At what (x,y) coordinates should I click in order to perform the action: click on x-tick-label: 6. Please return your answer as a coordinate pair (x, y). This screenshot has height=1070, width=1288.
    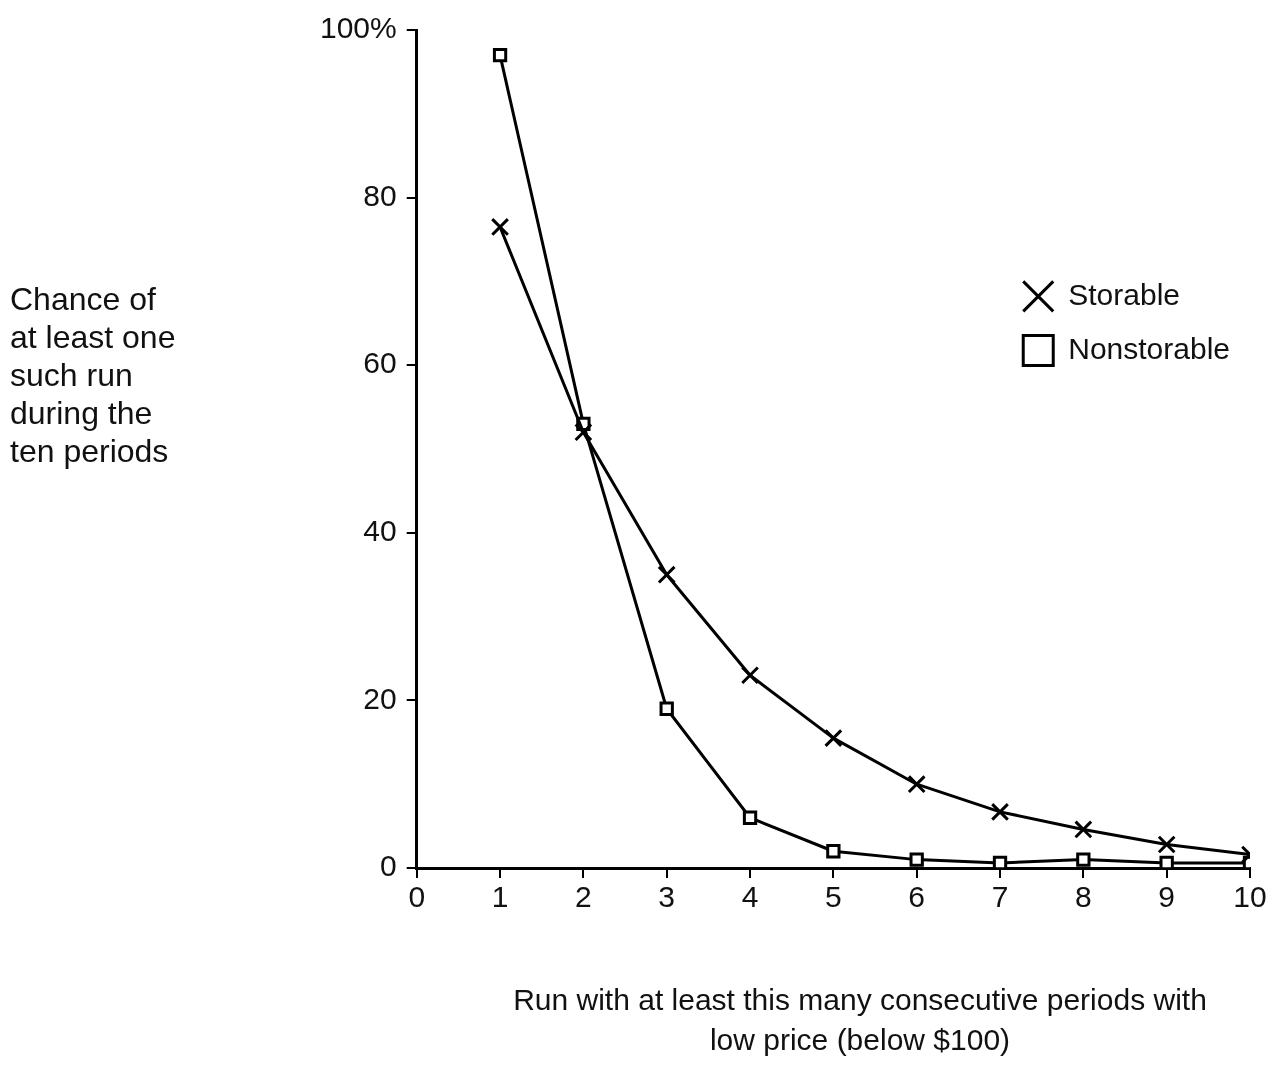
    Looking at the image, I should click on (917, 897).